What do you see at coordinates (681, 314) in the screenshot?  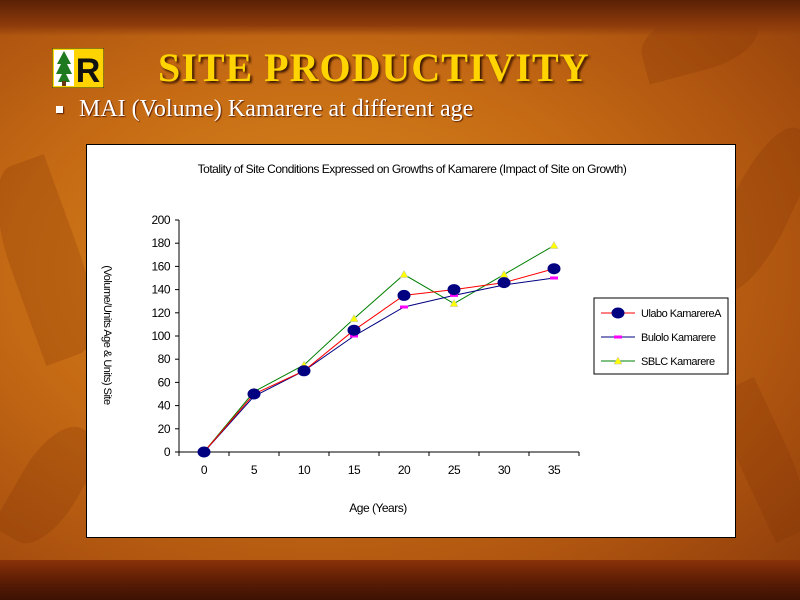 I see `legend-label: Ulabo KamarereA` at bounding box center [681, 314].